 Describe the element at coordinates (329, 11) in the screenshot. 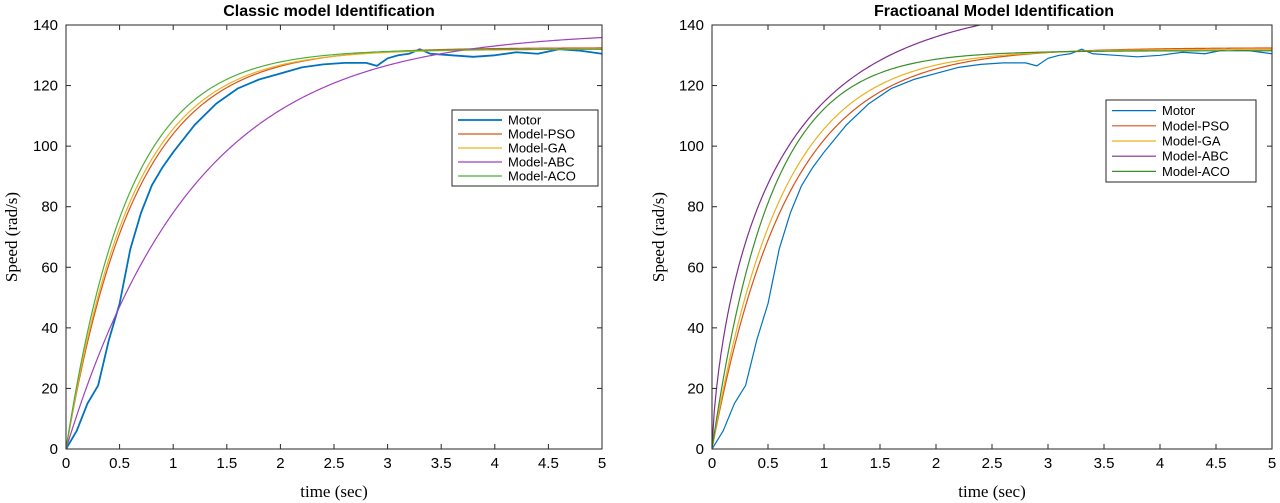

I see `chart-title: Classic model Identification` at that location.